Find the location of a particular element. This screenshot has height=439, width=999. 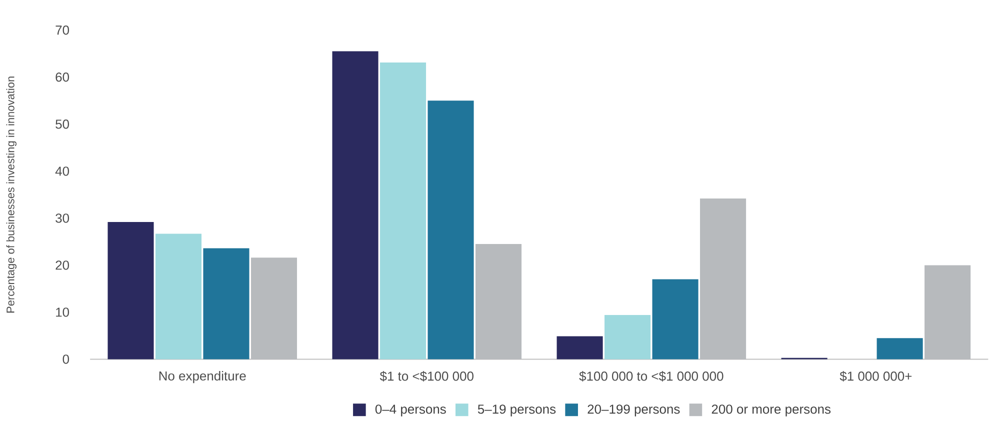

y-tick-label: 10 is located at coordinates (63, 312).